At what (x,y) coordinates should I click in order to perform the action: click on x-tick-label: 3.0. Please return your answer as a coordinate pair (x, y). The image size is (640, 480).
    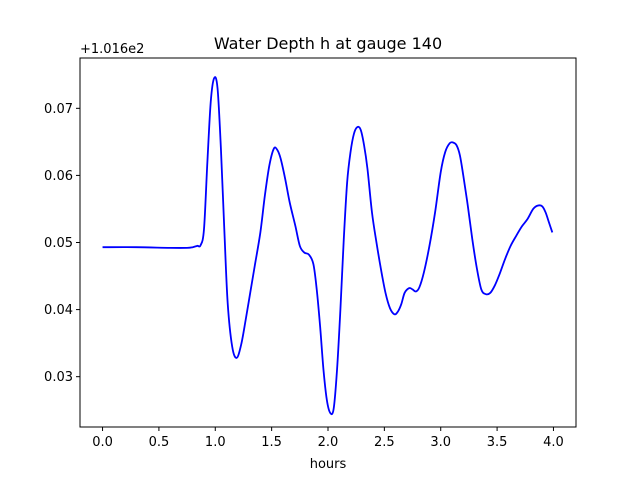
    Looking at the image, I should click on (440, 442).